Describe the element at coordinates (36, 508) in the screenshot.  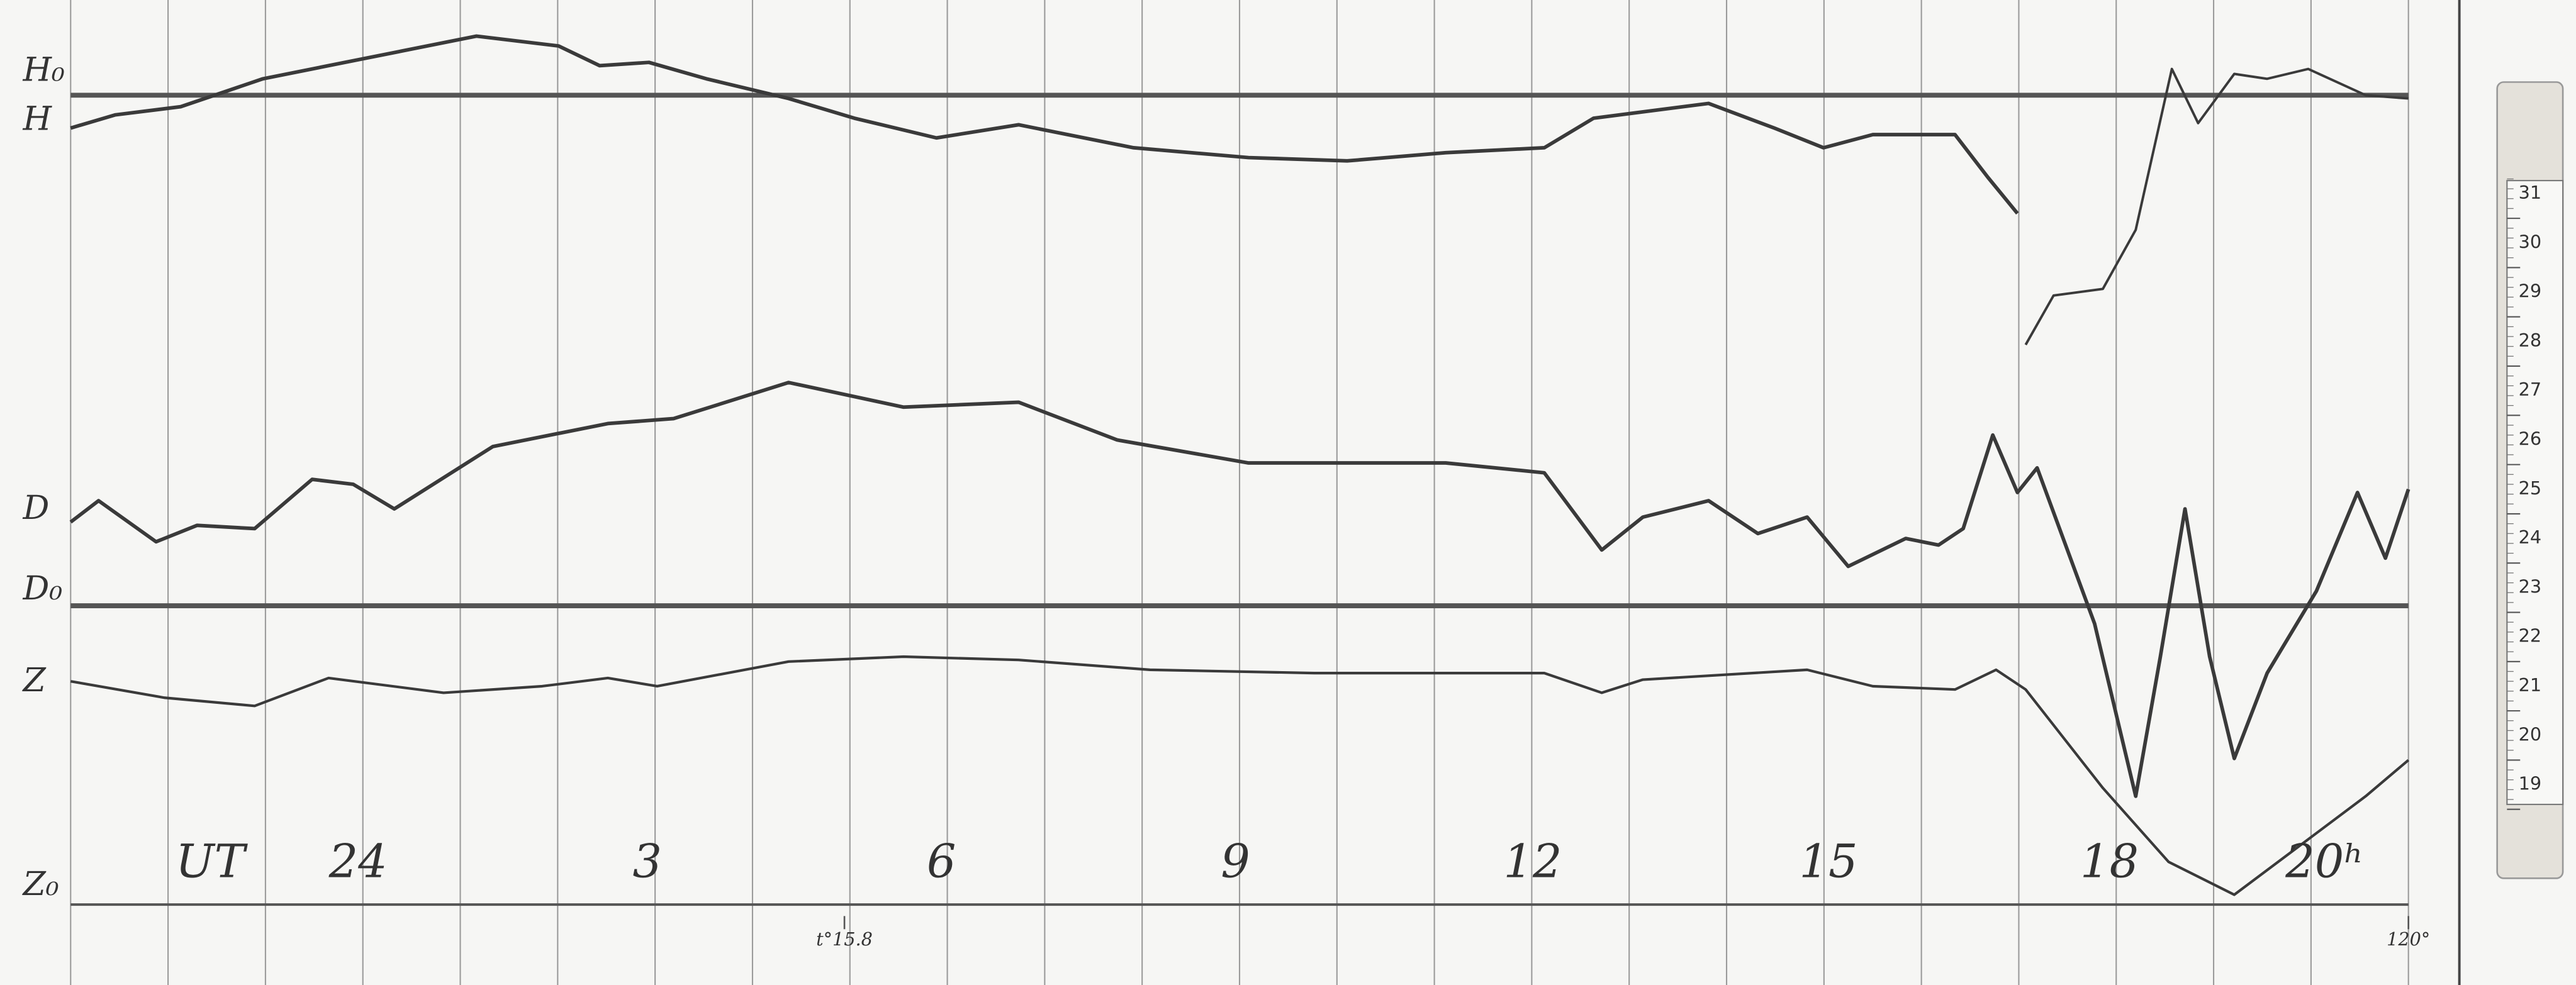
I see `trace-label: D` at that location.